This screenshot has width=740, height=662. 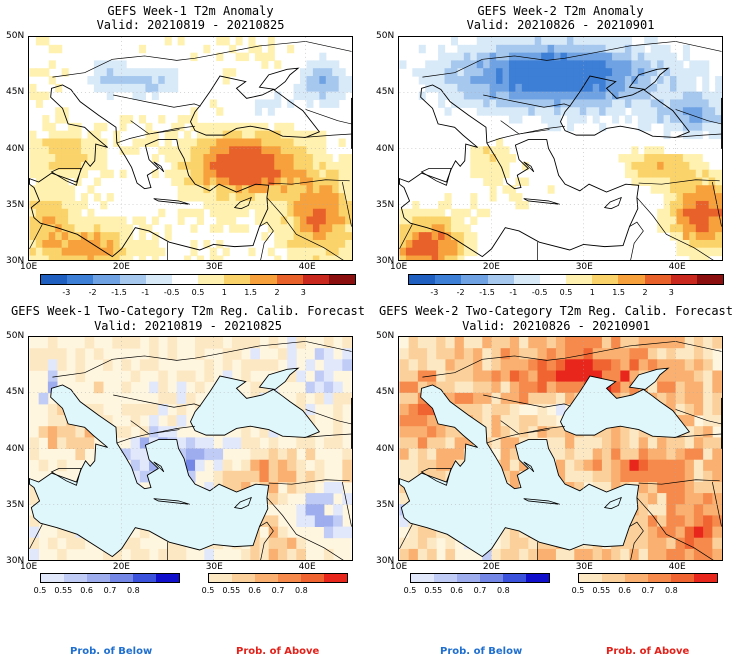 I want to click on below-colorbar, so click(x=110, y=578).